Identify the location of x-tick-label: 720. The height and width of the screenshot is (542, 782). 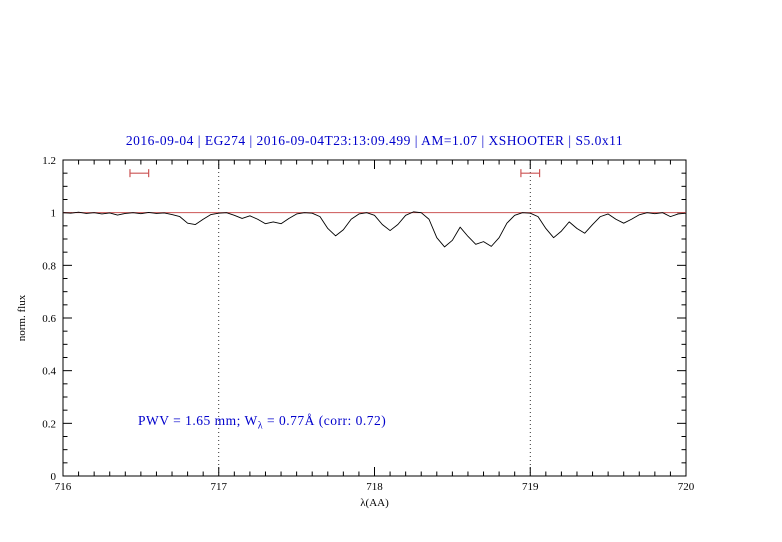
(686, 487).